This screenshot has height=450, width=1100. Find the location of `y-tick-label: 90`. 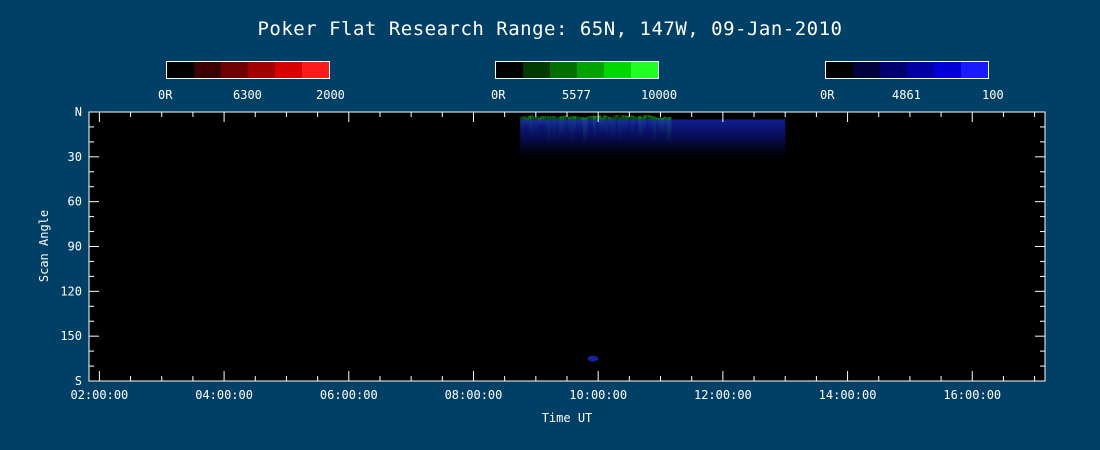

y-tick-label: 90 is located at coordinates (75, 247).